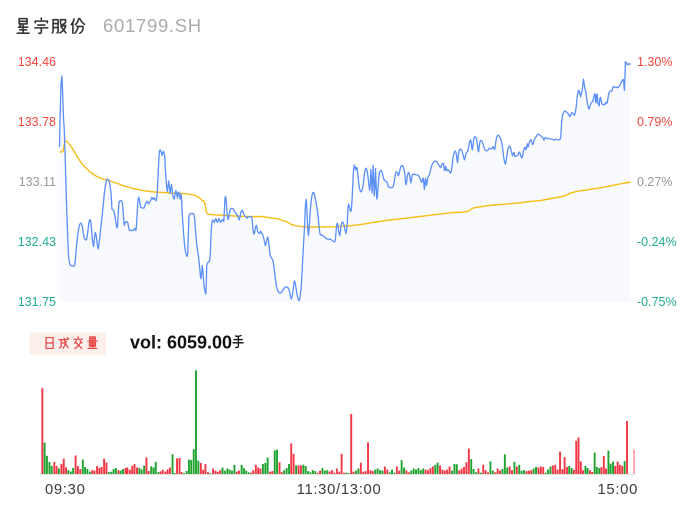 This screenshot has height=529, width=686. I want to click on svg-text: 09:30, so click(65, 490).